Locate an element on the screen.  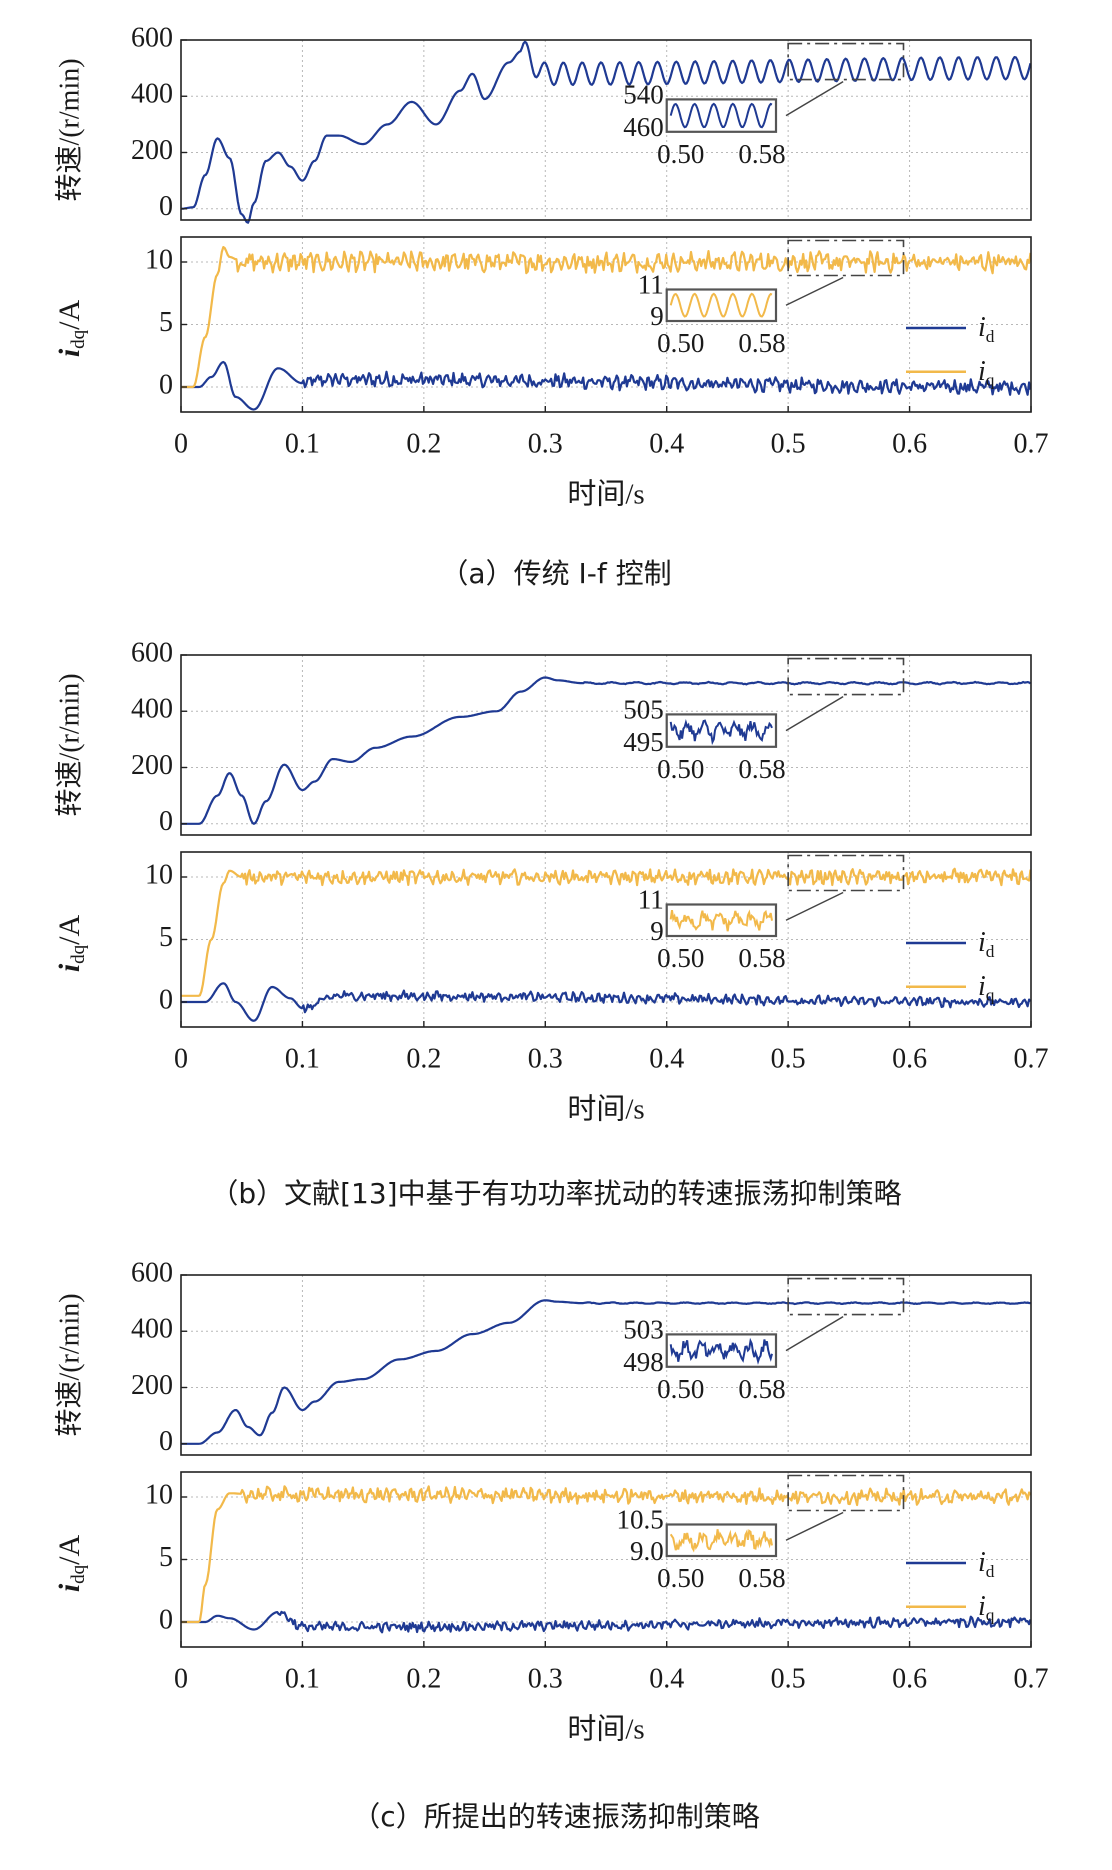
panel-caption: （c）所提出的转速振荡抑制策略 is located at coordinates (555, 1816).